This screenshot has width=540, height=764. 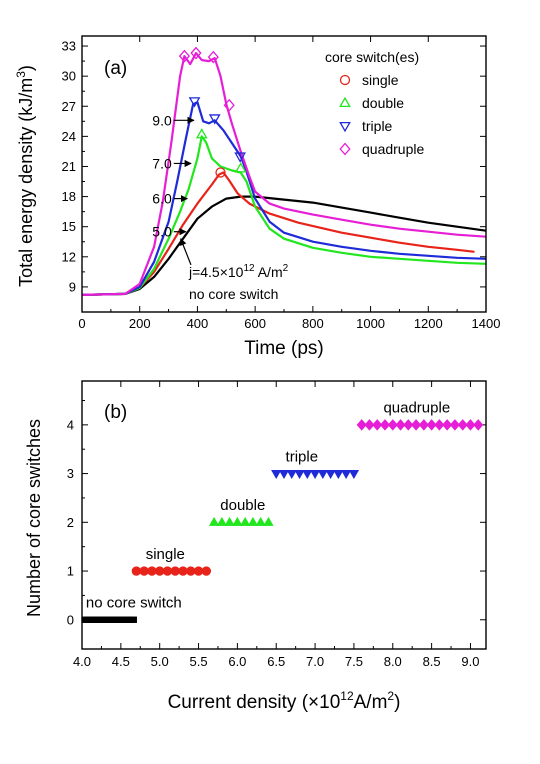 What do you see at coordinates (115, 68) in the screenshot?
I see `panel-a-label: (a)` at bounding box center [115, 68].